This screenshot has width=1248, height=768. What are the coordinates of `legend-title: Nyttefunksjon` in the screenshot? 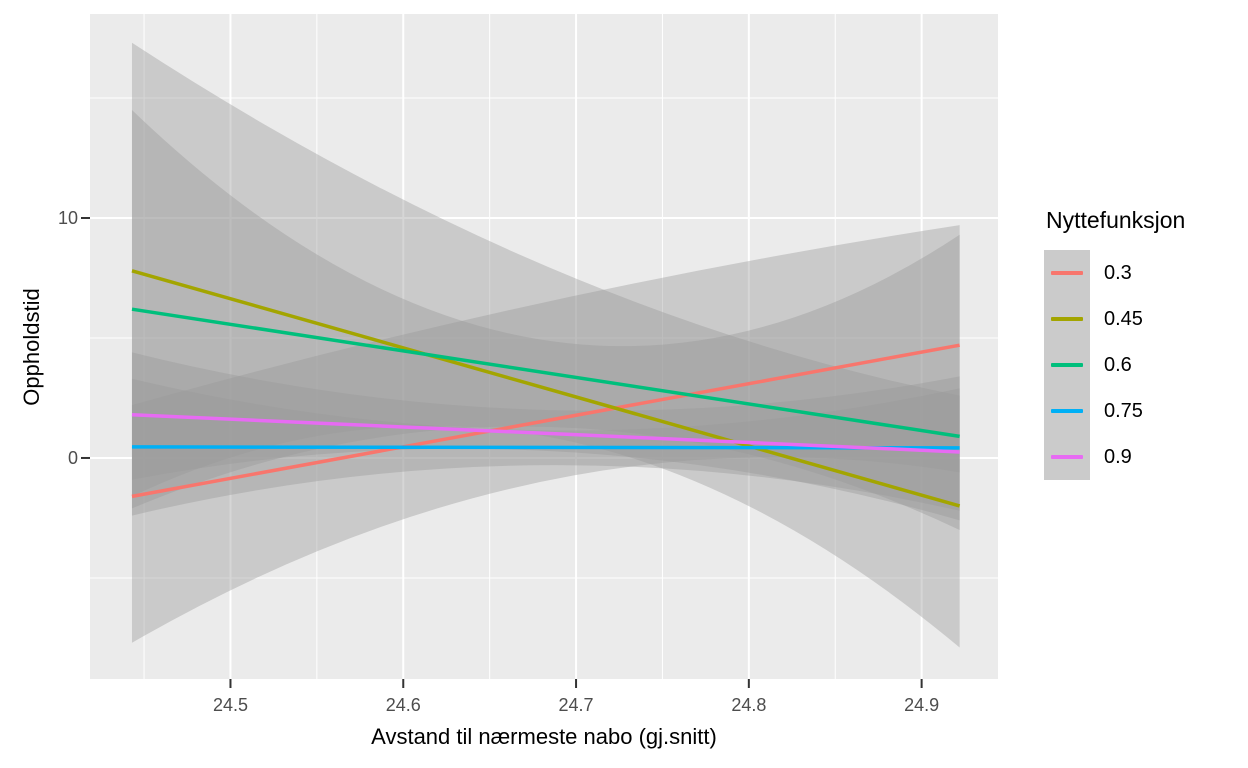 It's located at (1116, 220).